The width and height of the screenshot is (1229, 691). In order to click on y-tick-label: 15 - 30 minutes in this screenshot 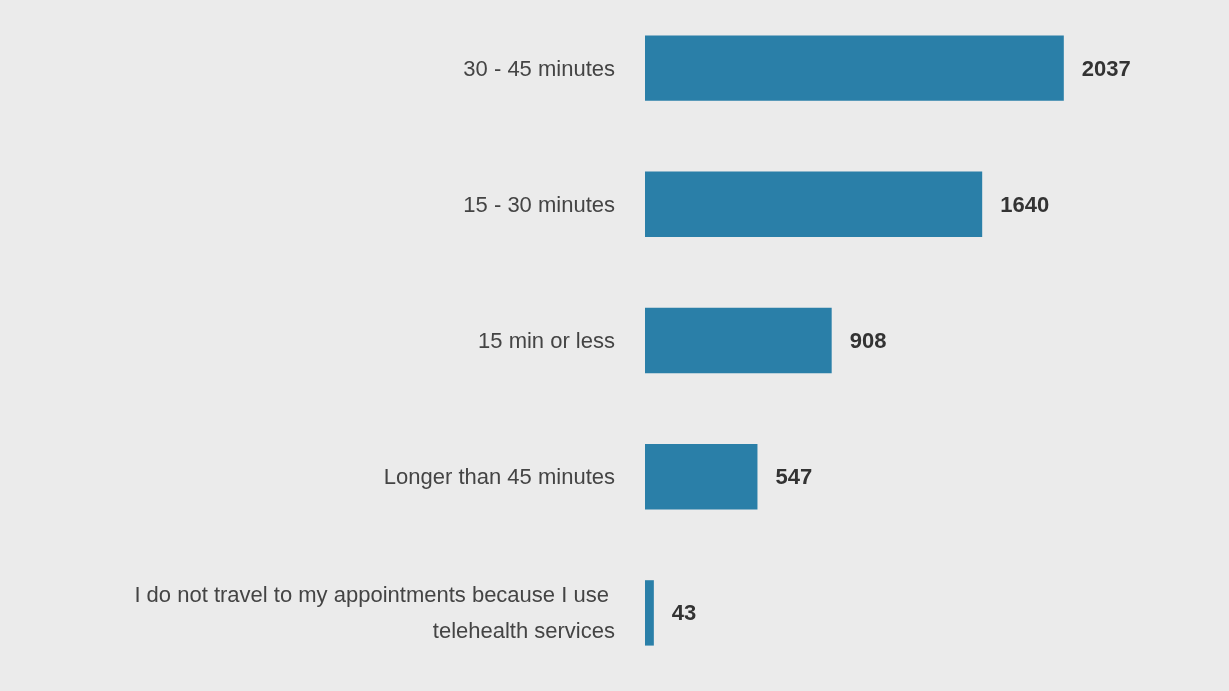, I will do `click(539, 204)`.